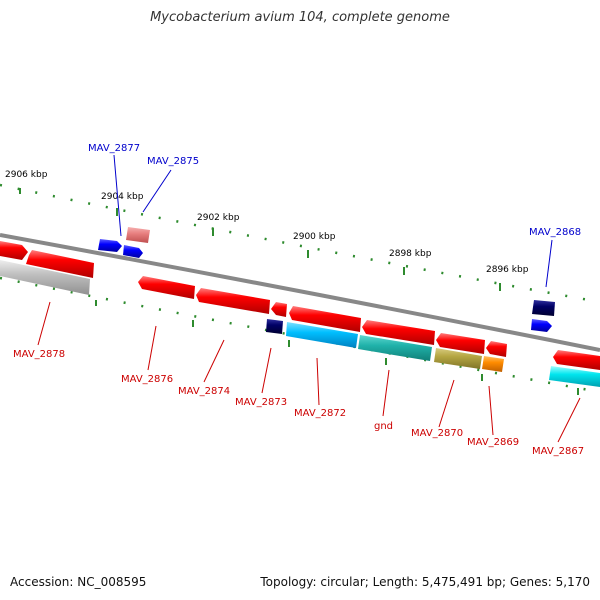 The width and height of the screenshot is (600, 600). Describe the element at coordinates (320, 413) in the screenshot. I see `gene-label-mav2872: MAV_2872` at that location.